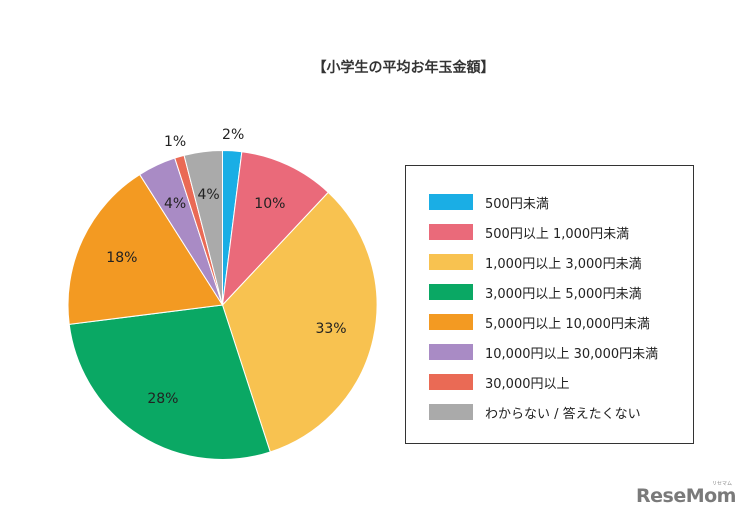 This screenshot has height=519, width=747. What do you see at coordinates (686, 496) in the screenshot?
I see `resemom-logo: ReseMom` at bounding box center [686, 496].